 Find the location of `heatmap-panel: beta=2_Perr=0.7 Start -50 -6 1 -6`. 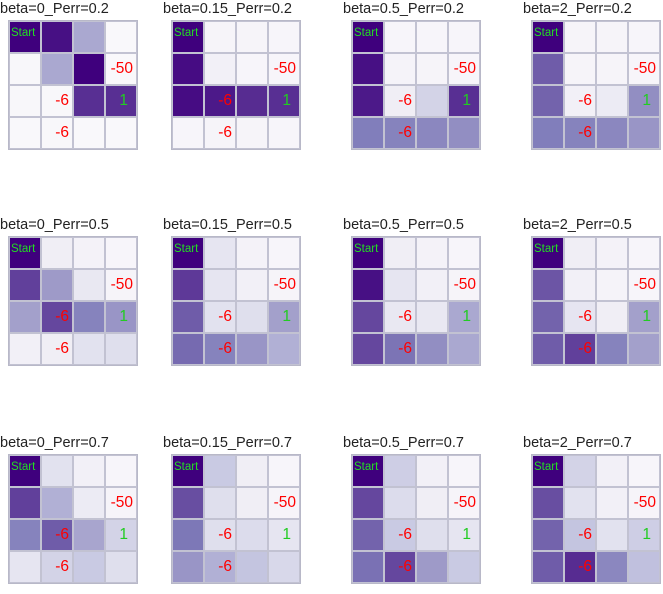

heatmap-panel: beta=2_Perr=0.7 Start -50 -6 1 -6 is located at coordinates (593, 514).